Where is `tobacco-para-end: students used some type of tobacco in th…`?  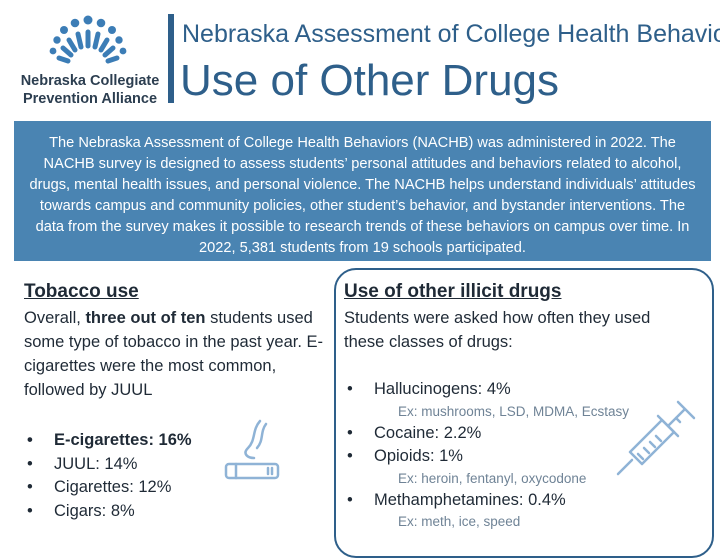 tobacco-para-end: students used some type of tobacco in th… is located at coordinates (173, 354).